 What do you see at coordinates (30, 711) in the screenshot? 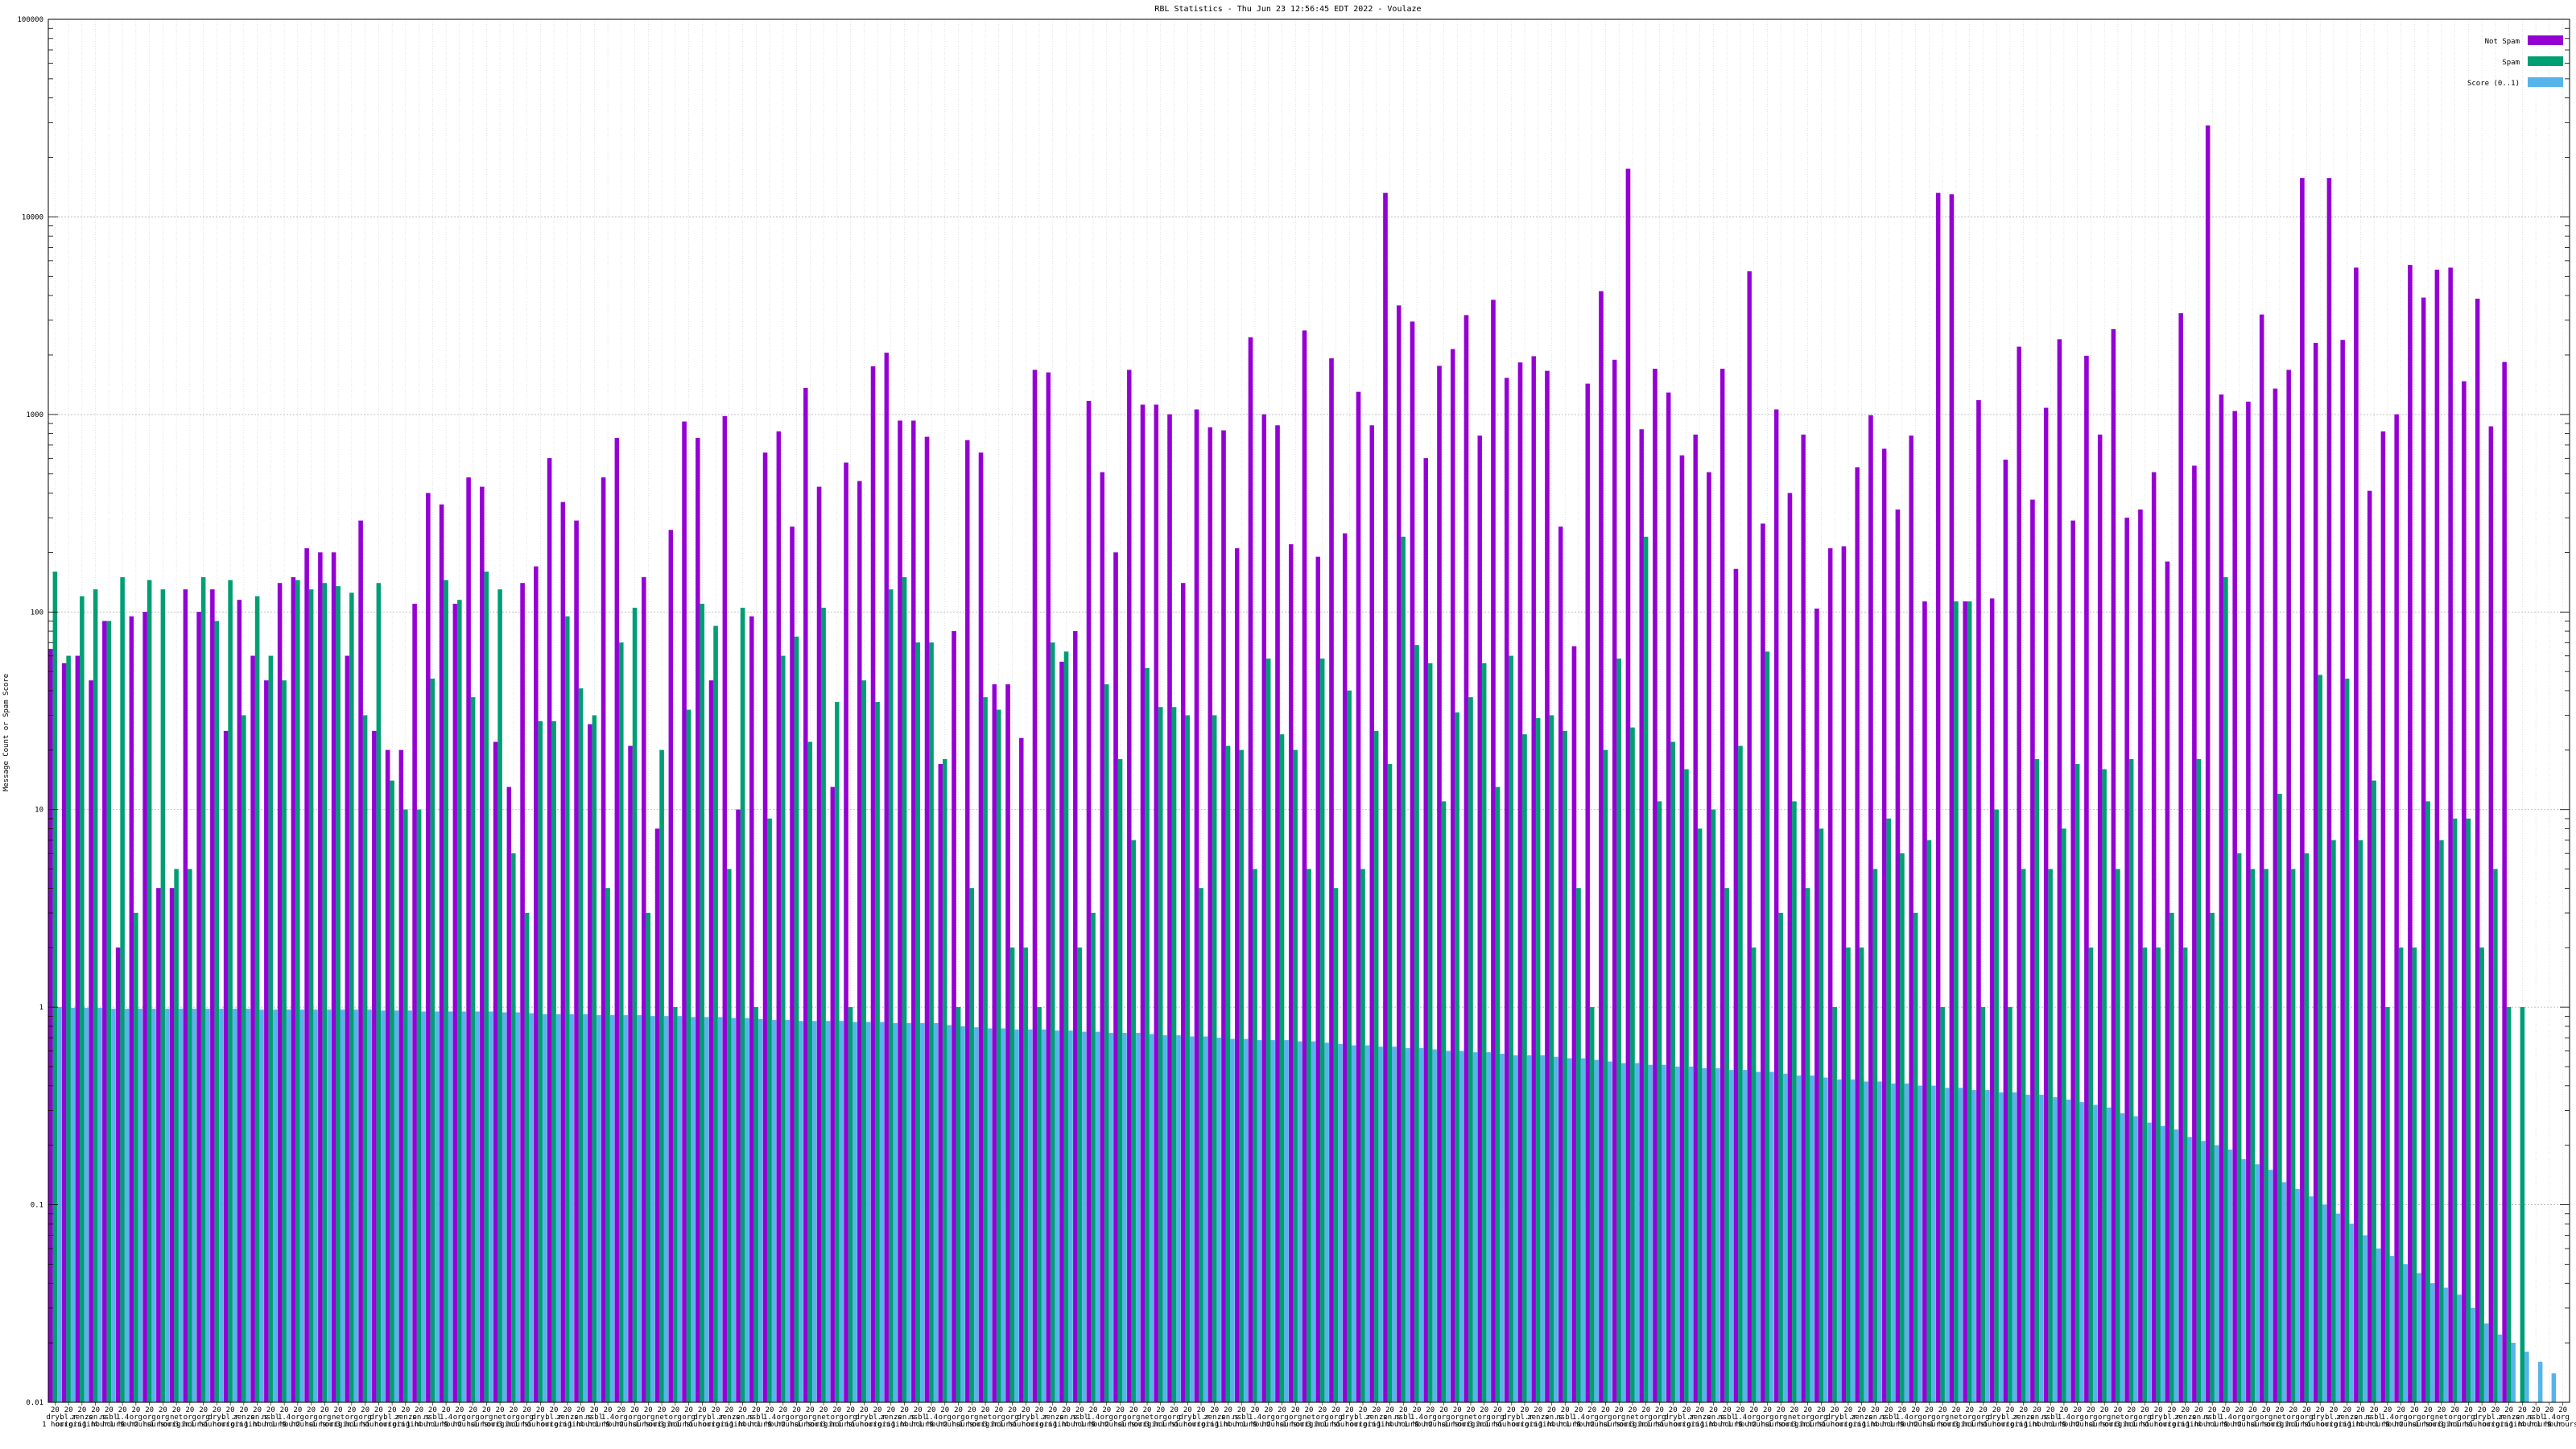
I see `y-ticks: 0.01 0.1 1 10 100 1000 10000 100000` at bounding box center [30, 711].